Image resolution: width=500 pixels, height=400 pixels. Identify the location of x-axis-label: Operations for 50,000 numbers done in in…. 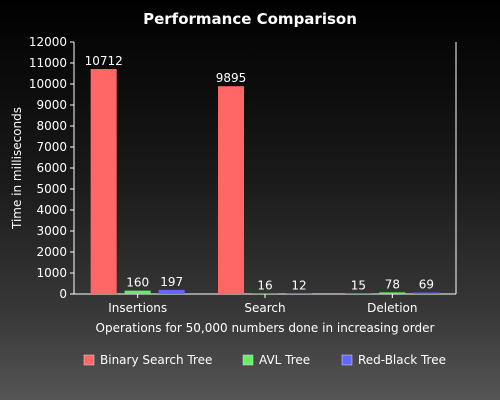
(265, 328).